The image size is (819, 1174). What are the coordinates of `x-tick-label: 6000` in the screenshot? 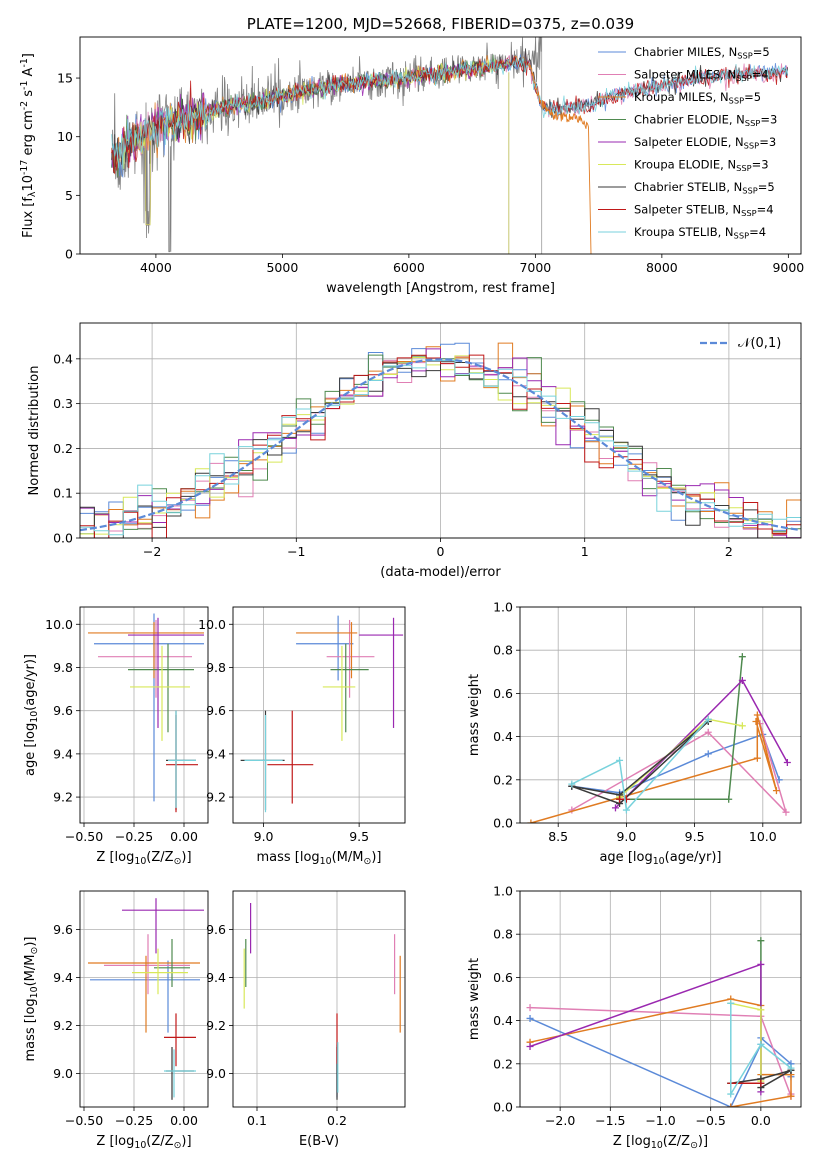 It's located at (409, 267).